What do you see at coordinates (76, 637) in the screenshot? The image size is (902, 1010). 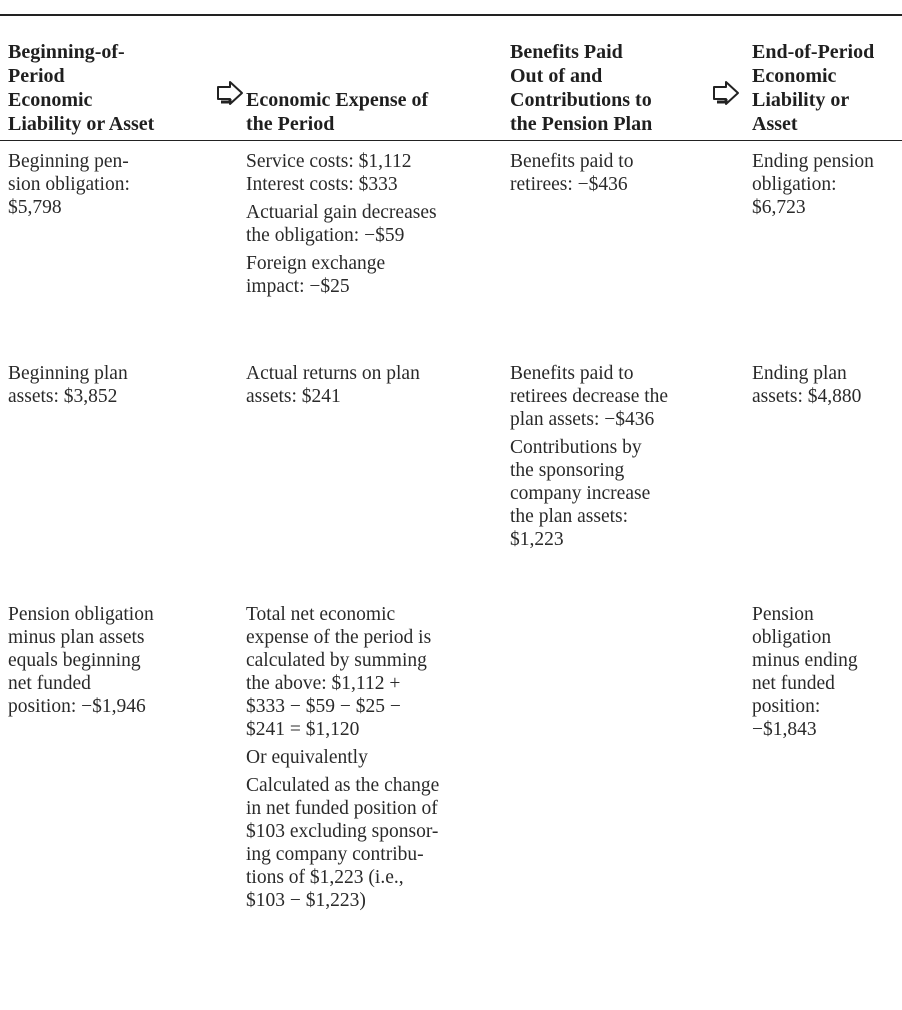 I see `cell-line: minus plan assets` at bounding box center [76, 637].